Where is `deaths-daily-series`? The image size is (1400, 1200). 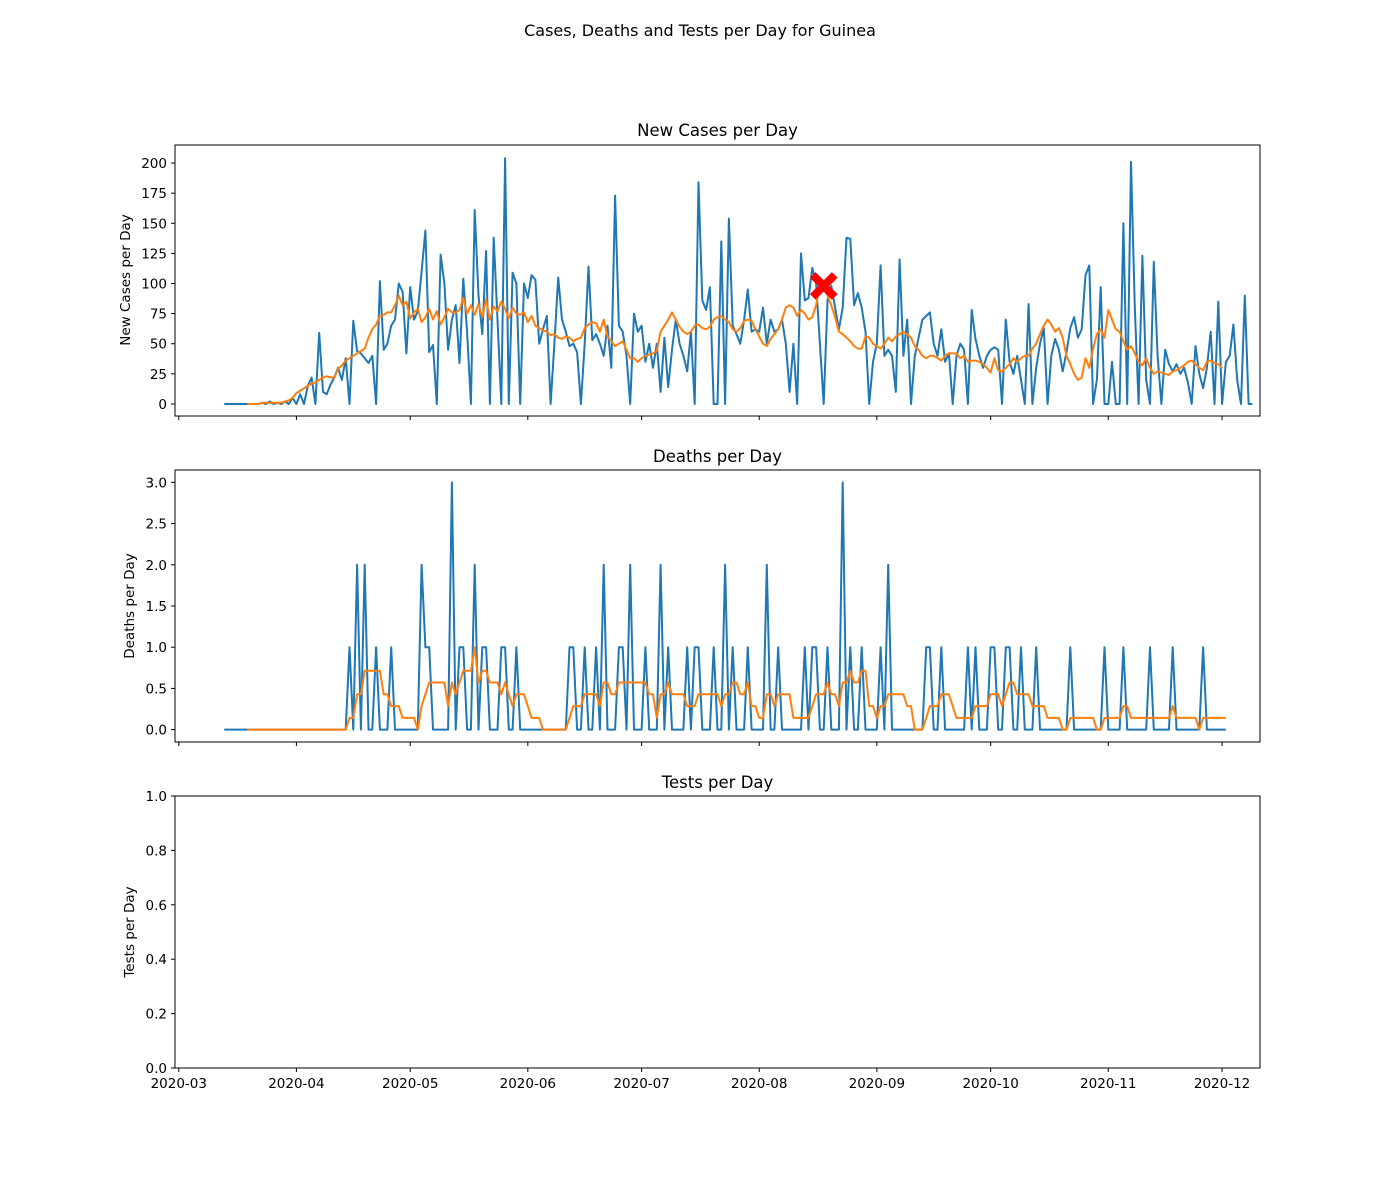 deaths-daily-series is located at coordinates (725, 606).